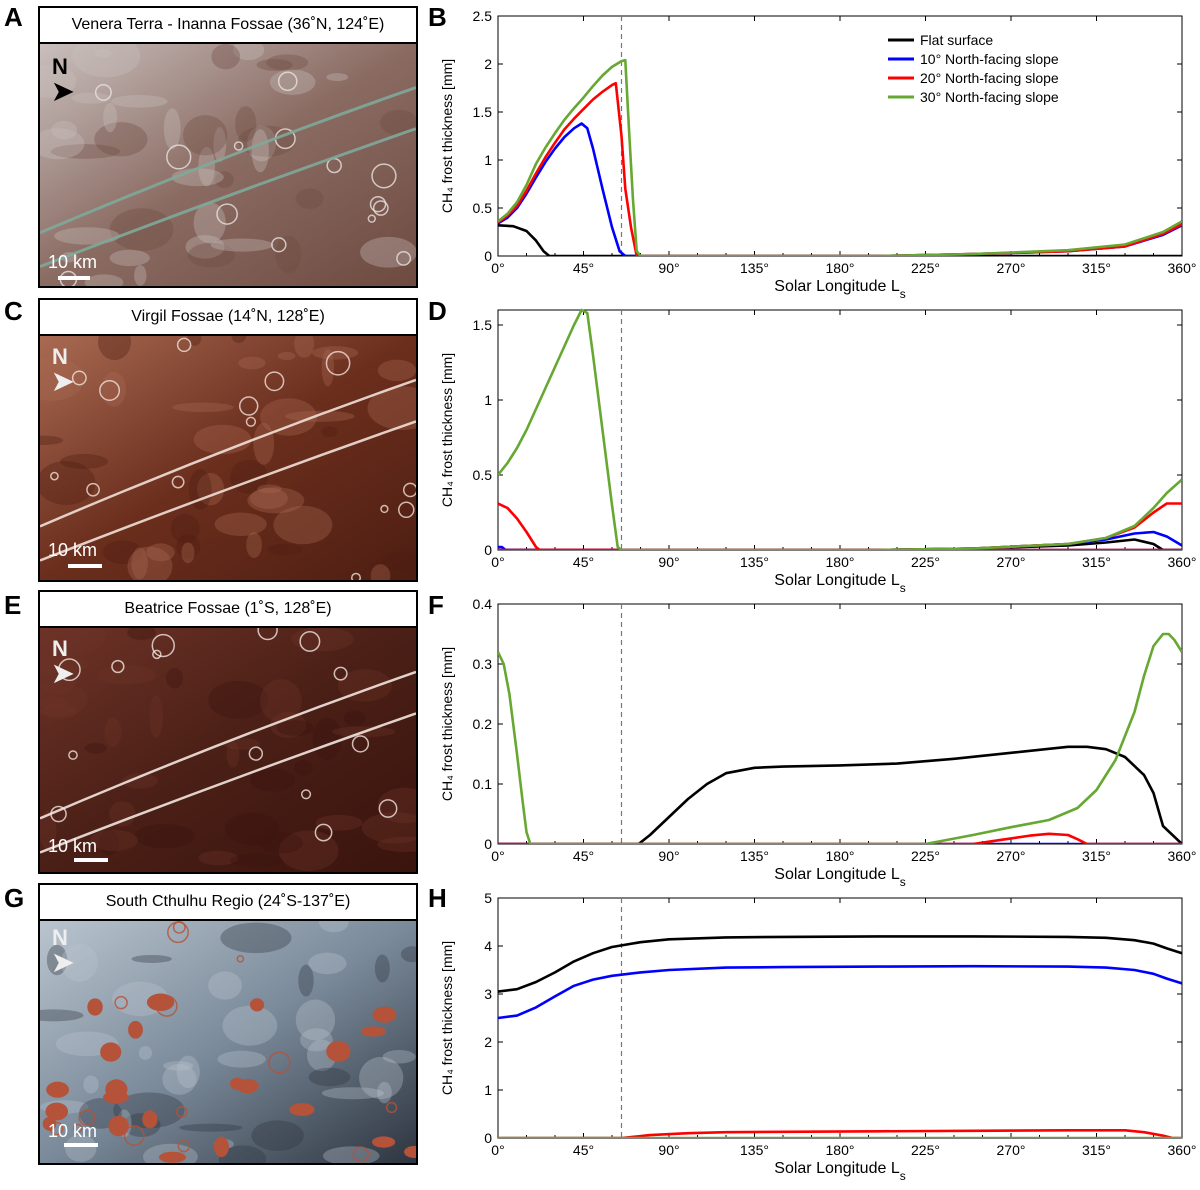 The height and width of the screenshot is (1190, 1200). Describe the element at coordinates (13, 605) in the screenshot. I see `panel-letter-e: E` at that location.